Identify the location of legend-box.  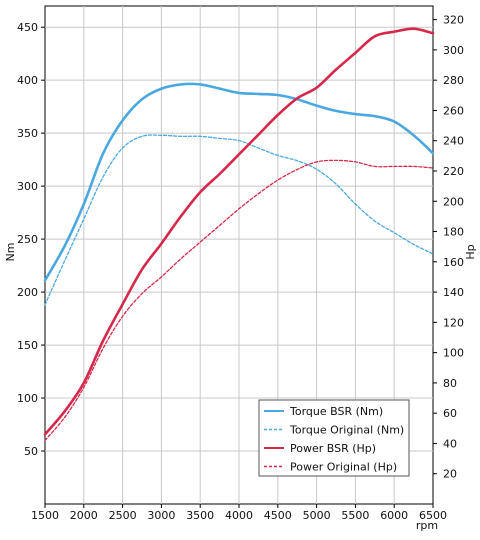
(334, 438).